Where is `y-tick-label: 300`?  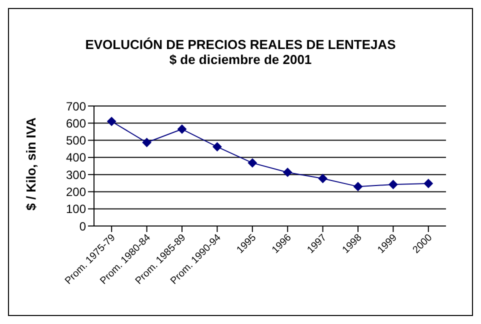 y-tick-label: 300 is located at coordinates (76, 175).